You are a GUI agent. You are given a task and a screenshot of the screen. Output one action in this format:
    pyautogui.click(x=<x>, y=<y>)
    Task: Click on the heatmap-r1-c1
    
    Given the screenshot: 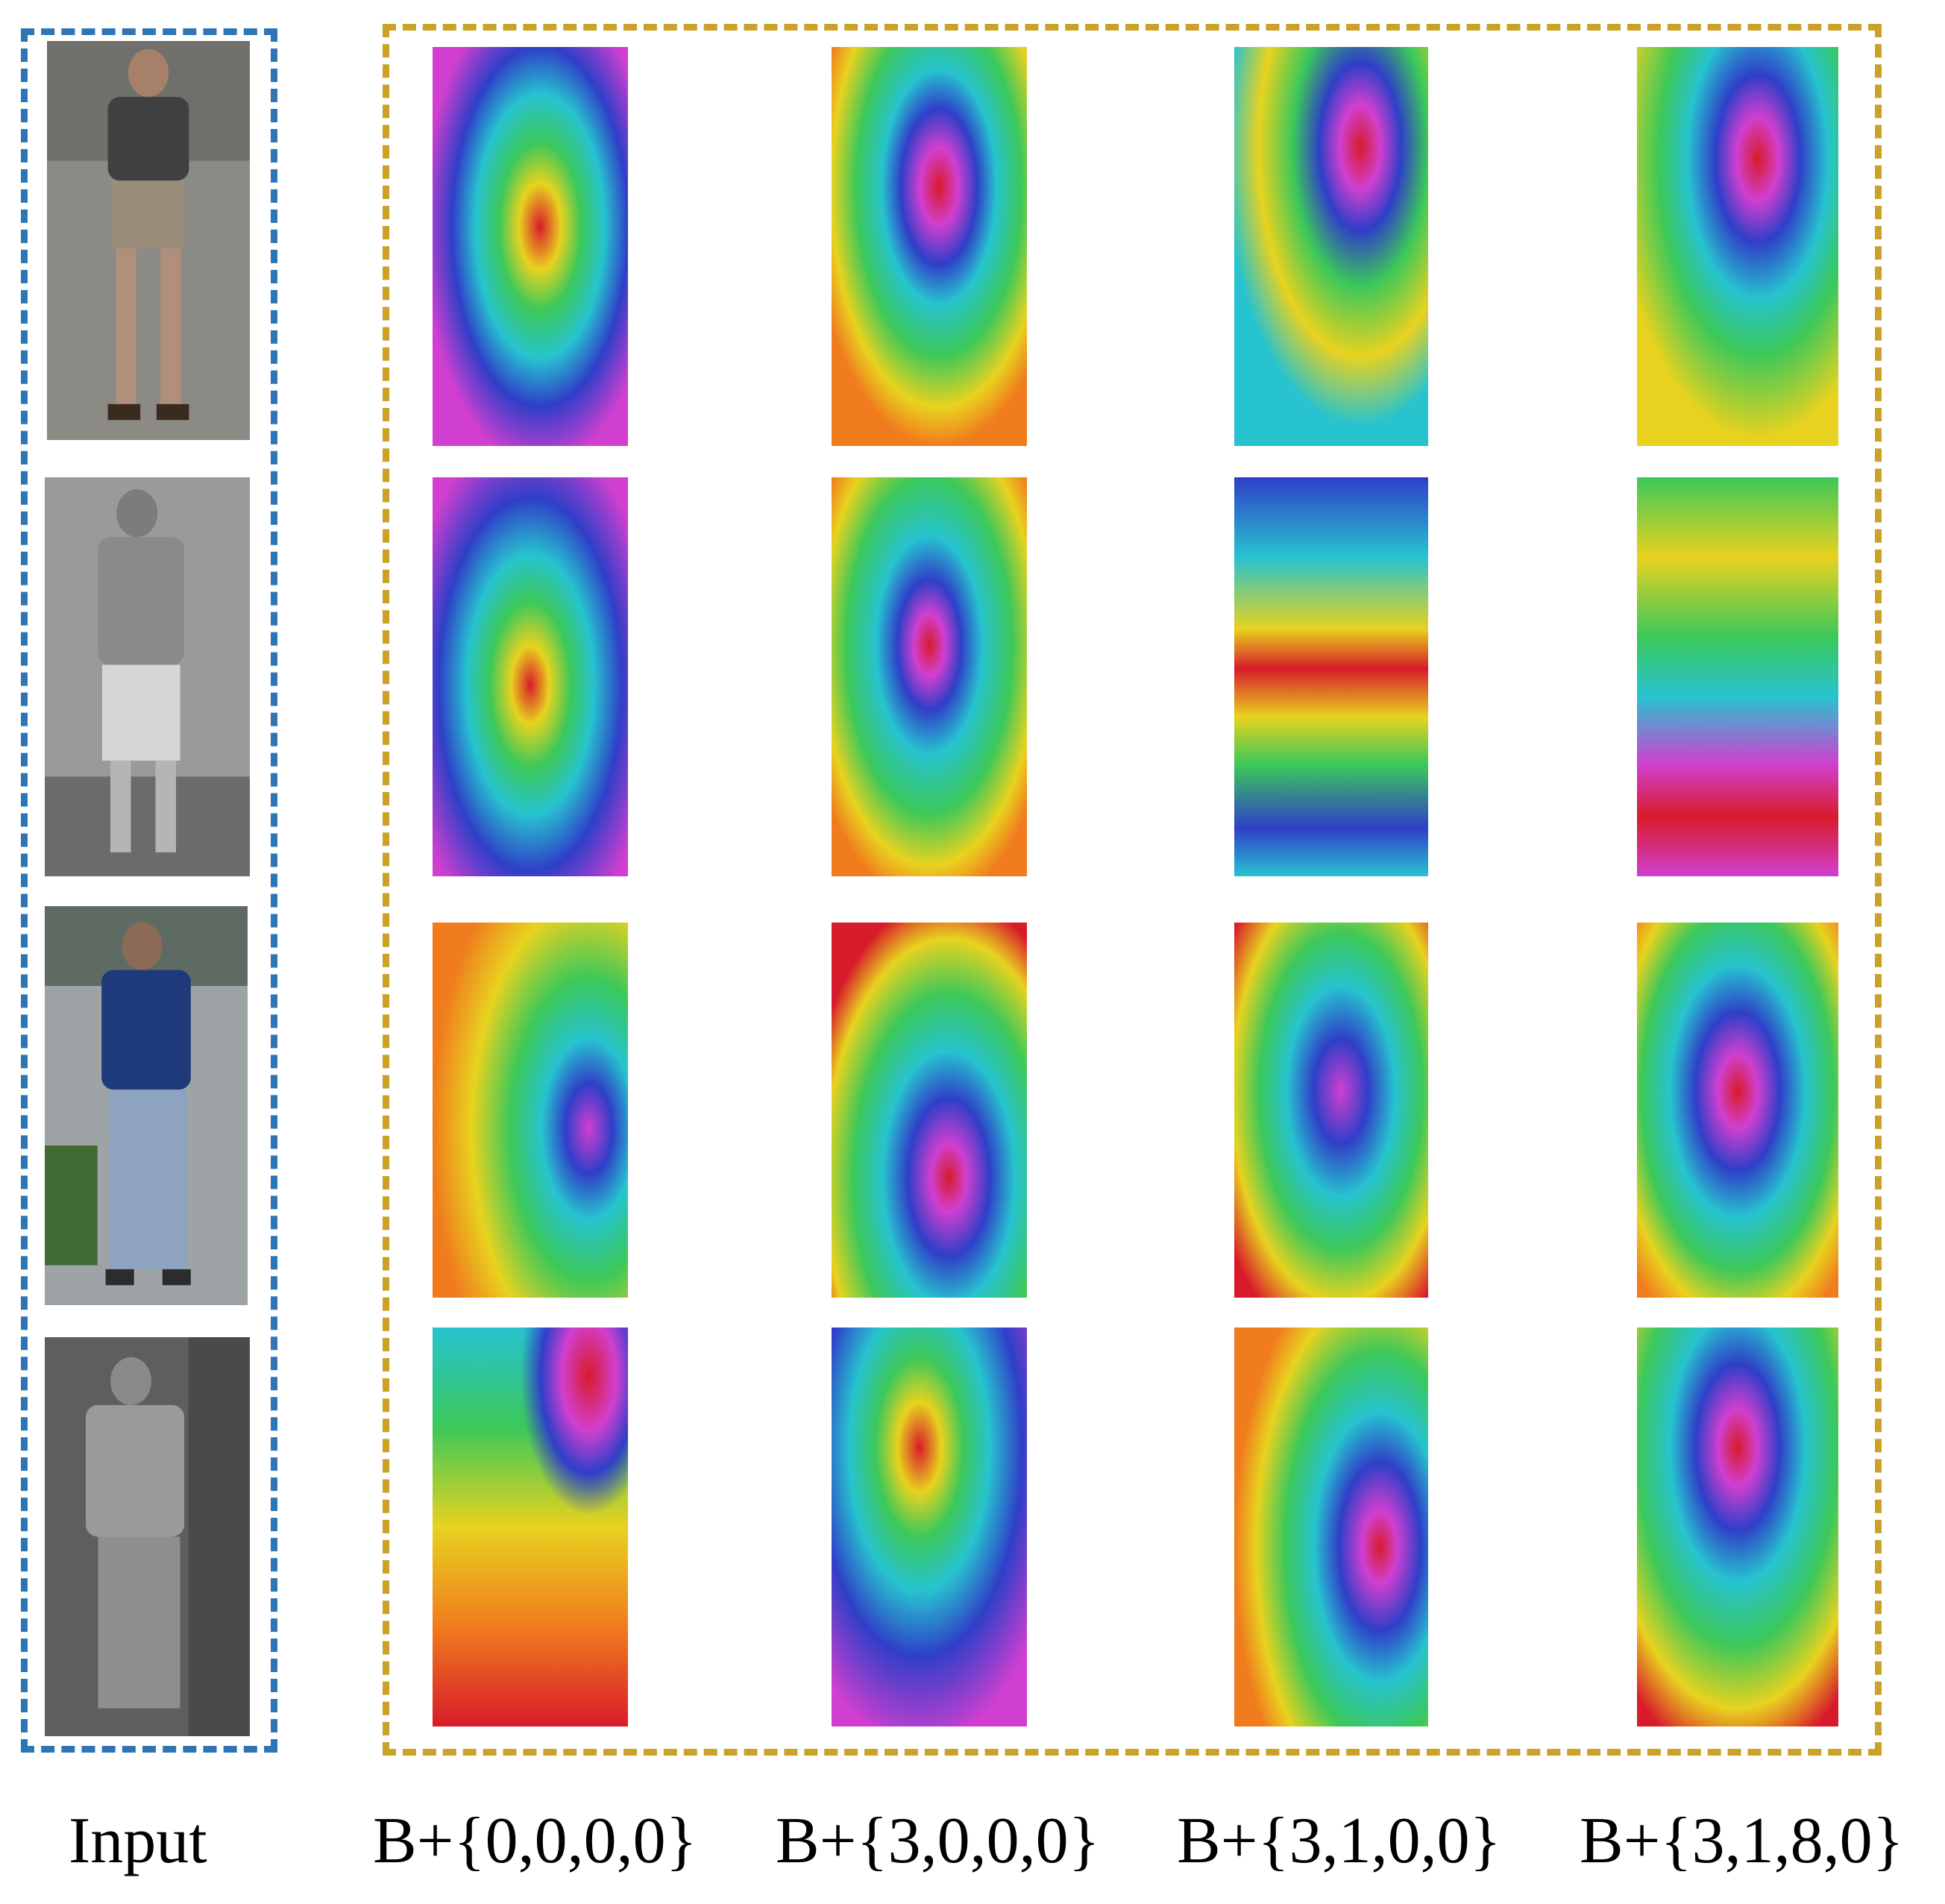 What is the action you would take?
    pyautogui.click(x=530, y=246)
    